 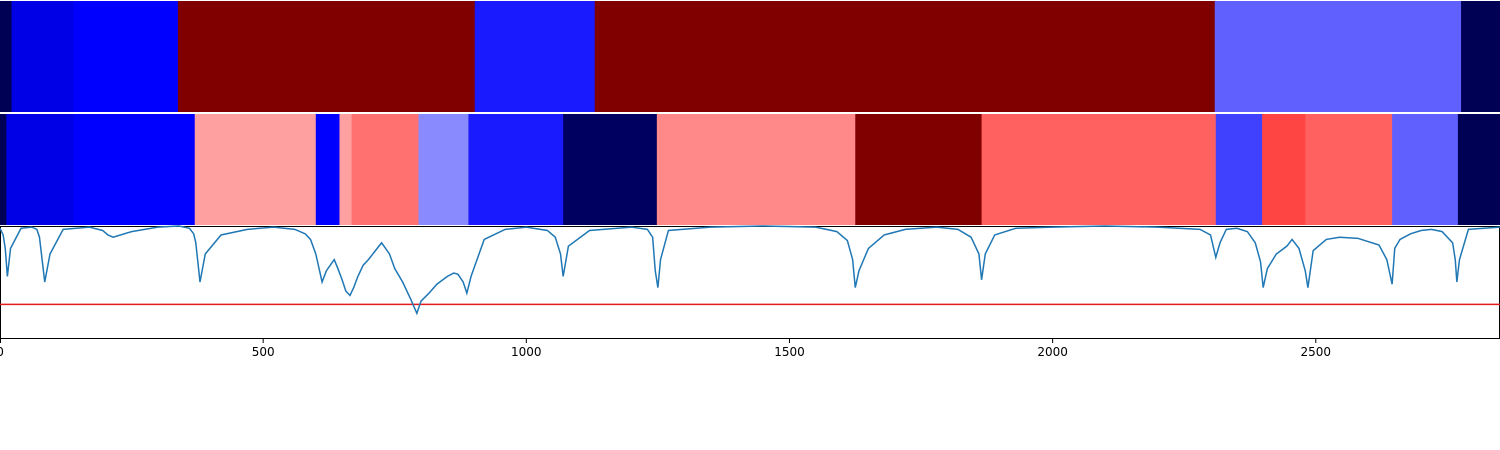 What do you see at coordinates (526, 352) in the screenshot?
I see `x-tick-label-1000: 1000` at bounding box center [526, 352].